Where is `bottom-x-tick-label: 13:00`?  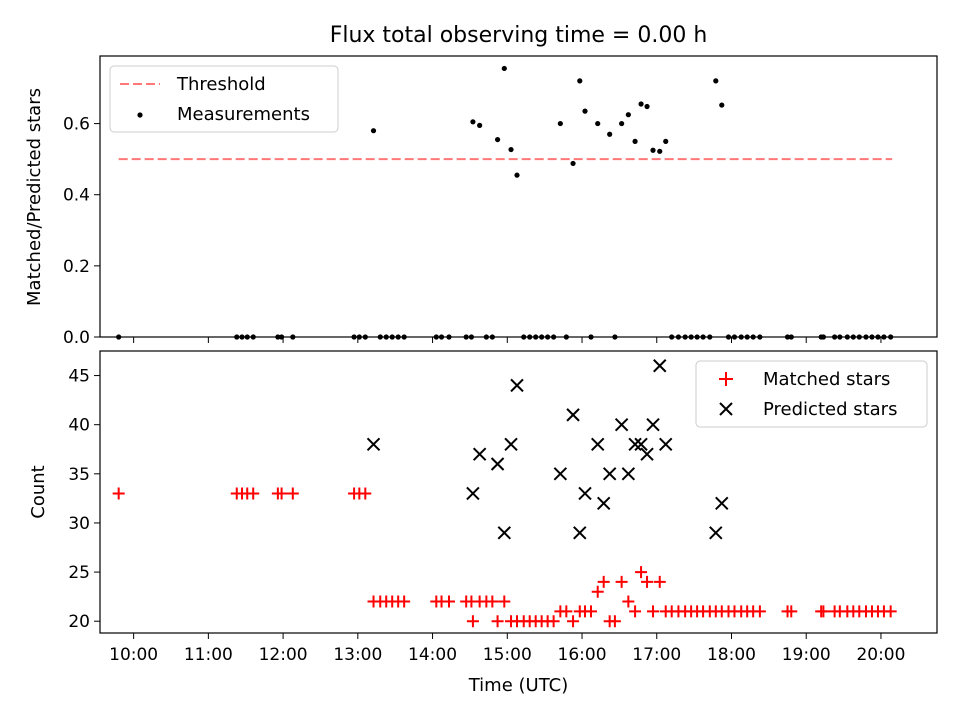
bottom-x-tick-label: 13:00 is located at coordinates (357, 655).